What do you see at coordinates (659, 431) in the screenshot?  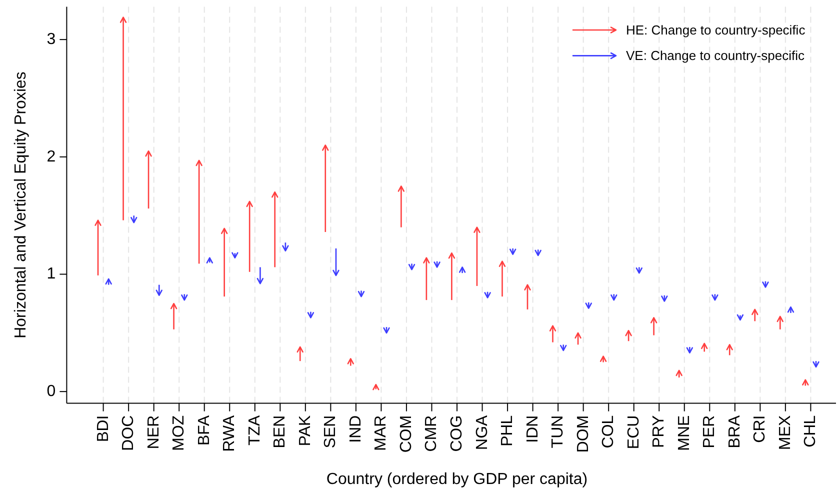 I see `x-tick-label: PRY` at bounding box center [659, 431].